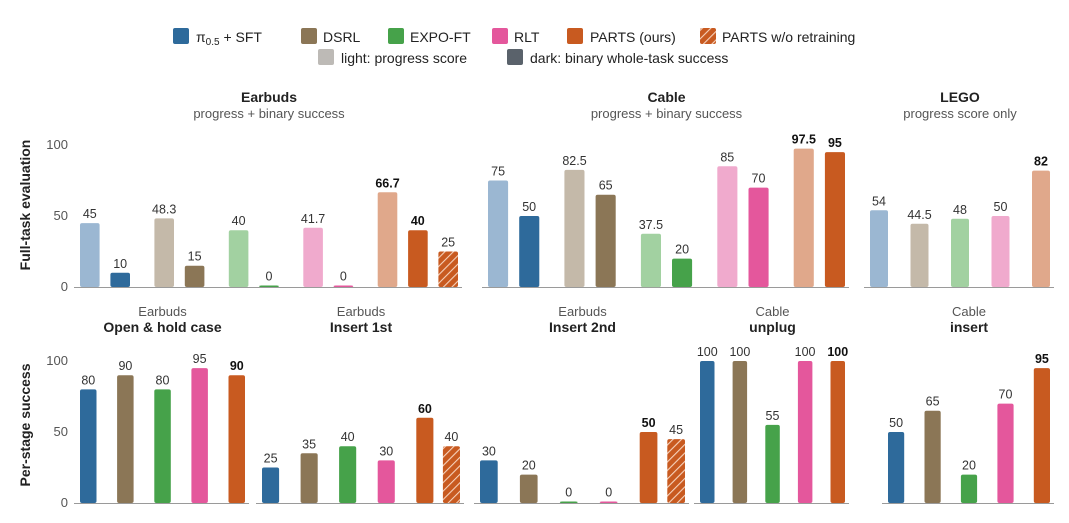 This screenshot has width=1069, height=523. I want to click on bar-value-label: 55, so click(773, 416).